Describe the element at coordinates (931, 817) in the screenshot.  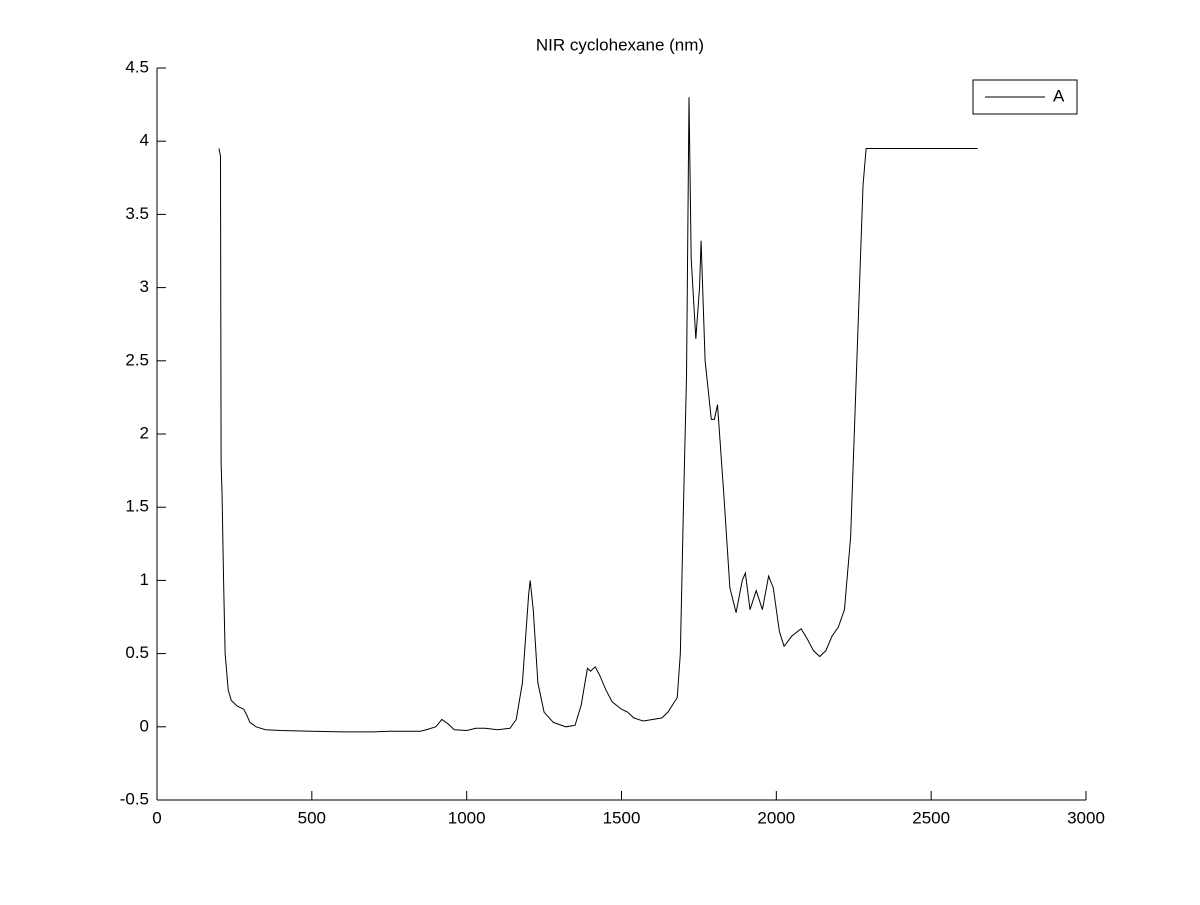
I see `x-tick-label: 2500` at that location.